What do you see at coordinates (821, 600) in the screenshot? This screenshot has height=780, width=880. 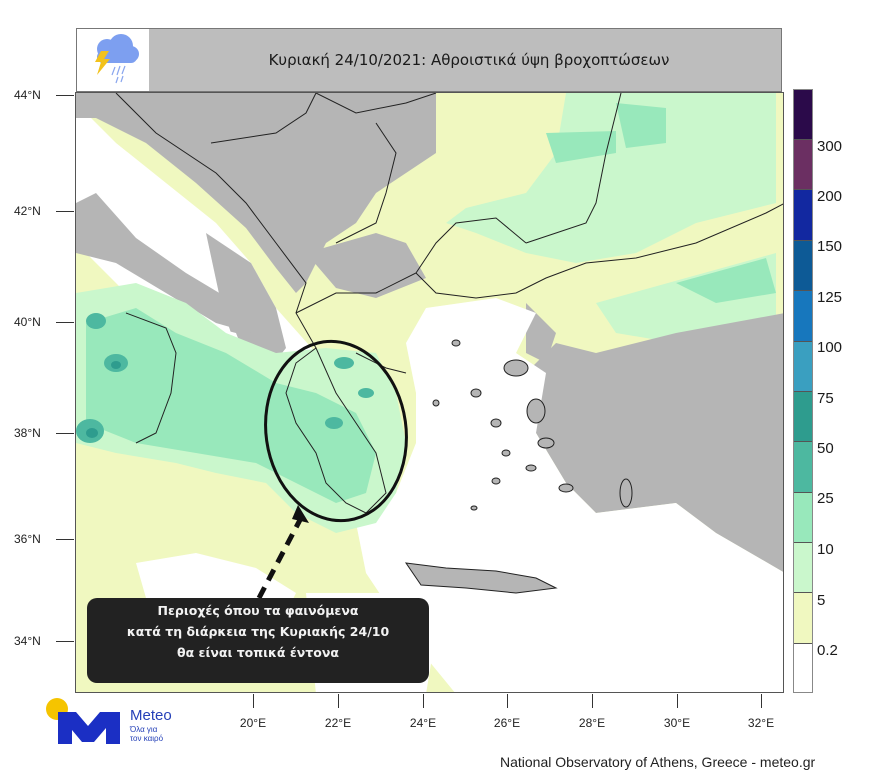 I see `legend-label: 5` at bounding box center [821, 600].